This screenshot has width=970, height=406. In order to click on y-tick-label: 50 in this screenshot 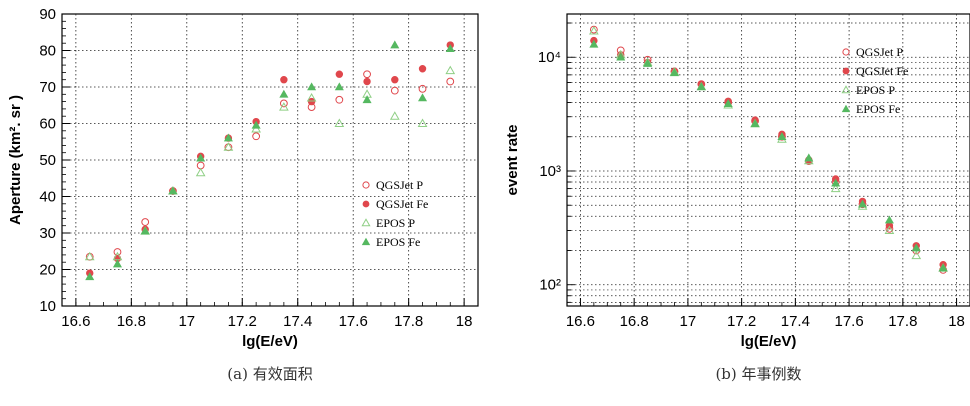, I will do `click(47, 160)`.